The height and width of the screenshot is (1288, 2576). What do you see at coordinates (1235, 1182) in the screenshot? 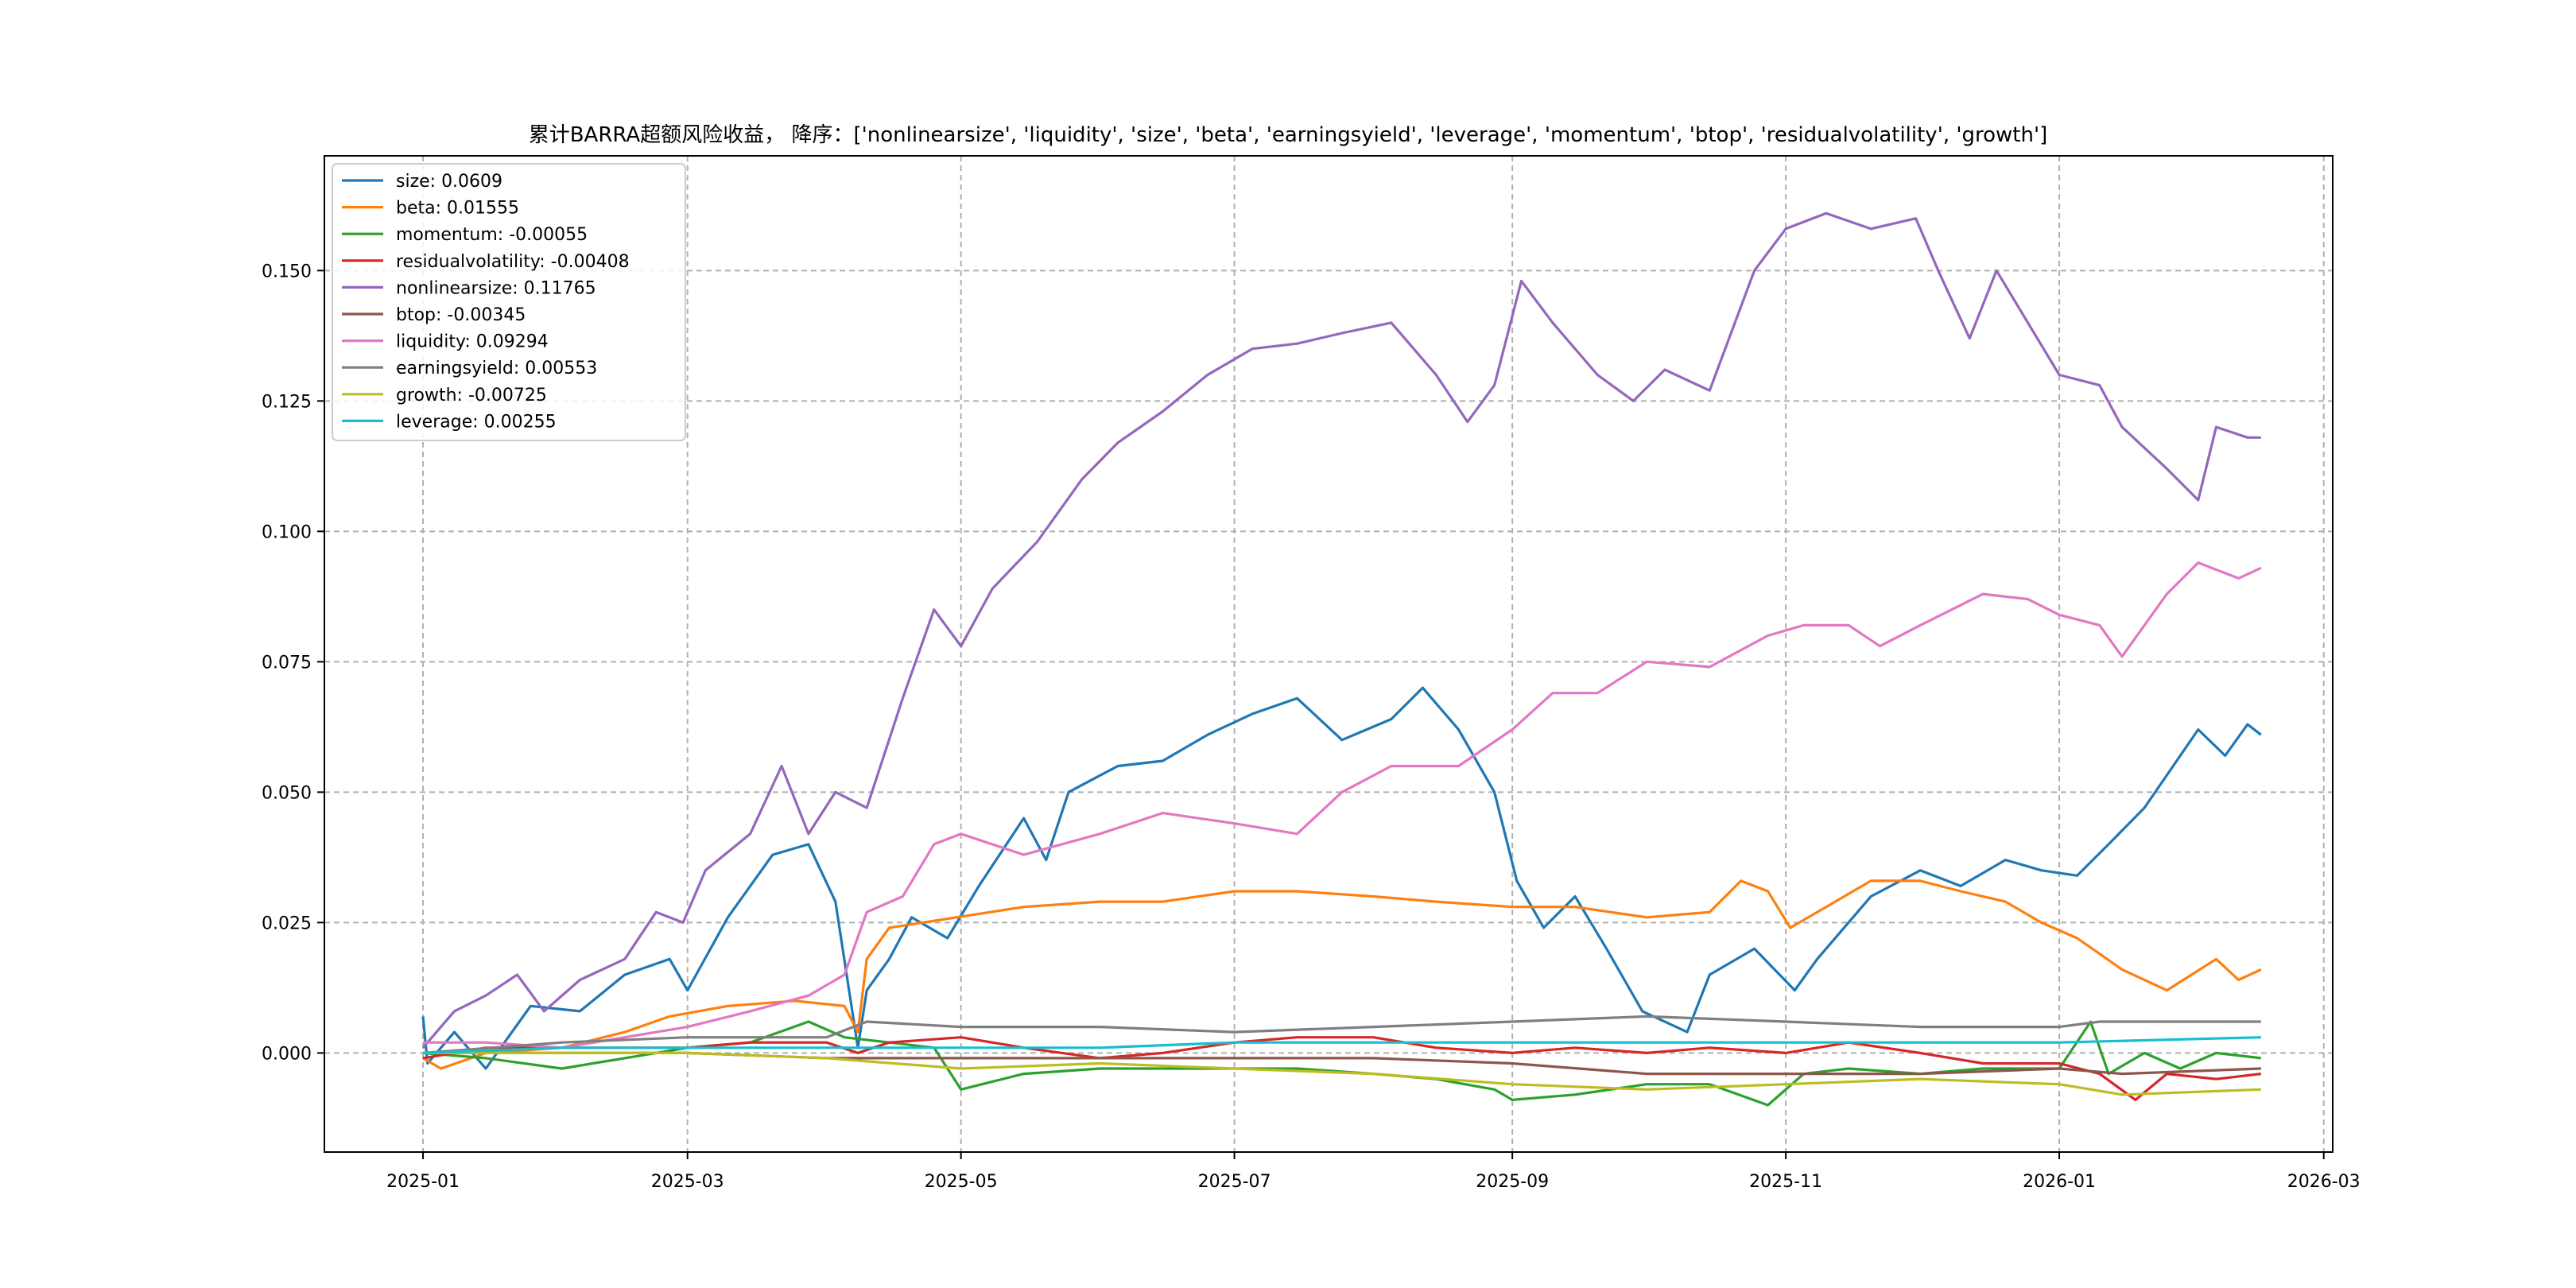
I see `x-tick-label: 2025-07` at bounding box center [1235, 1182].